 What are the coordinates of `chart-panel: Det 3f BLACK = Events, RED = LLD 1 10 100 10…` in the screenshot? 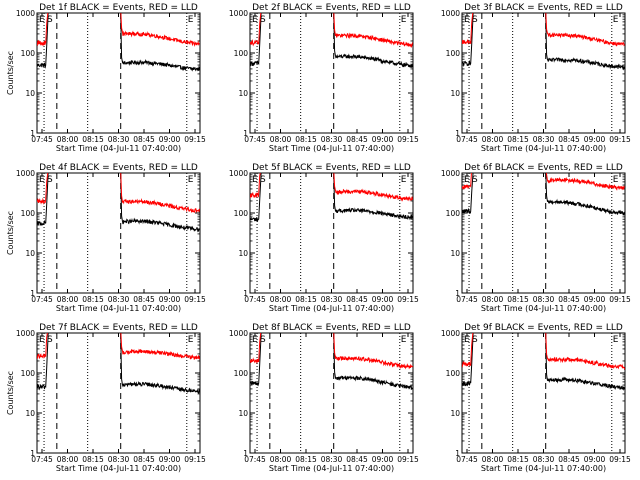 It's located at (536, 78).